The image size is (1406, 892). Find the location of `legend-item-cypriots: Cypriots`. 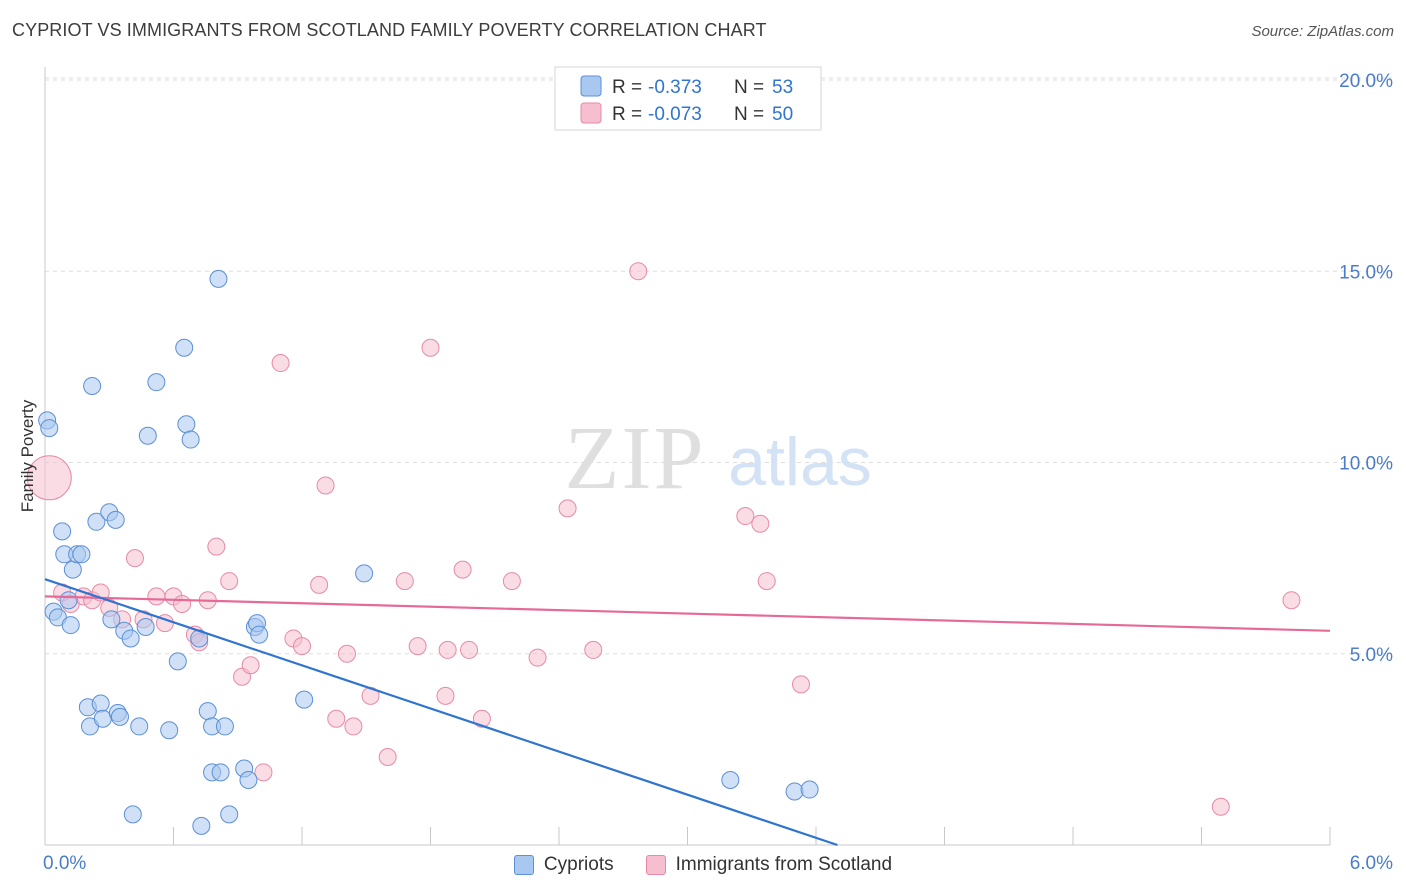

legend-item-cypriots: Cypriots is located at coordinates (563, 865).